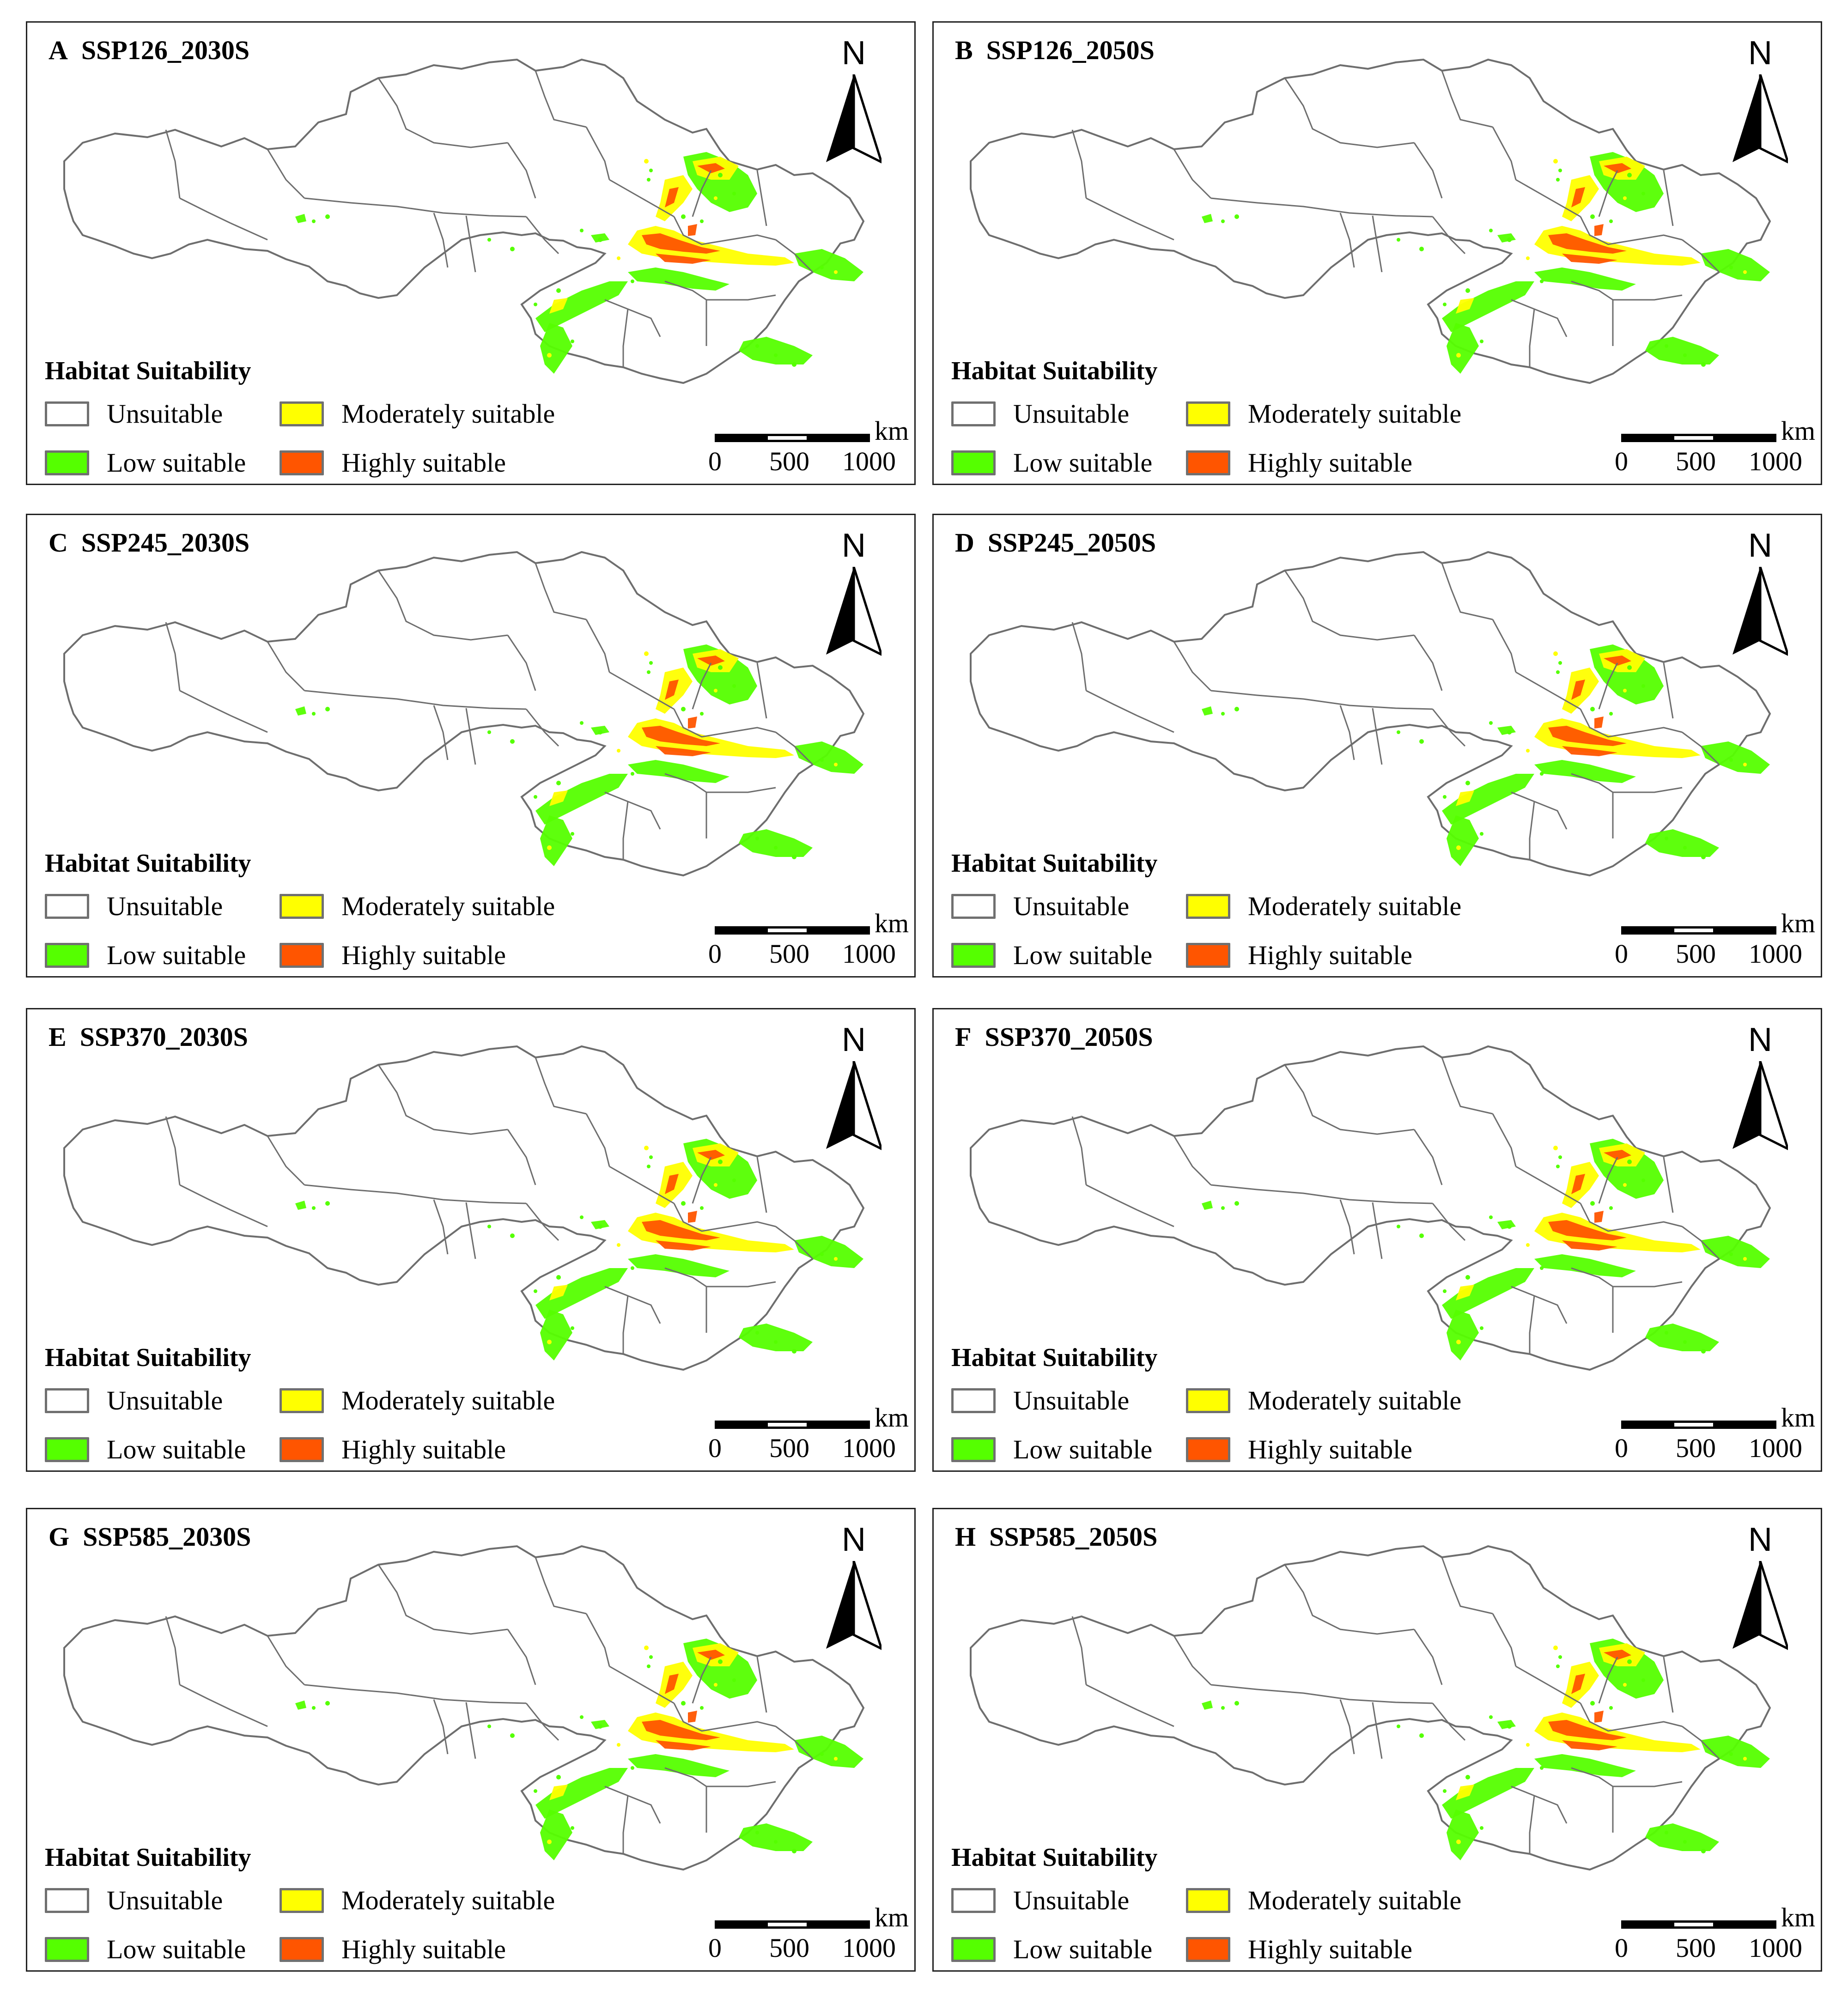 This screenshot has height=2004, width=1848. Describe the element at coordinates (964, 50) in the screenshot. I see `panel-letter: B` at that location.